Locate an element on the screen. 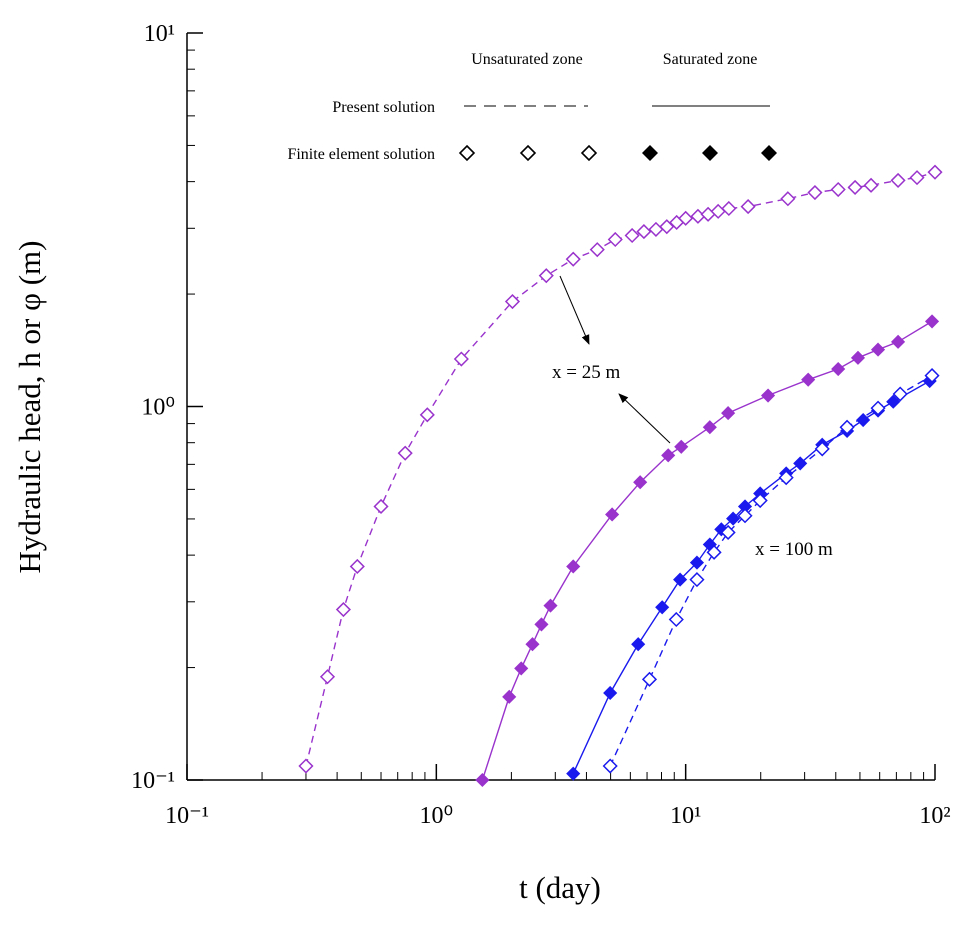 This screenshot has width=961, height=928. y-axis-title: Hydraulic head, h or φ (m) is located at coordinates (29, 407).